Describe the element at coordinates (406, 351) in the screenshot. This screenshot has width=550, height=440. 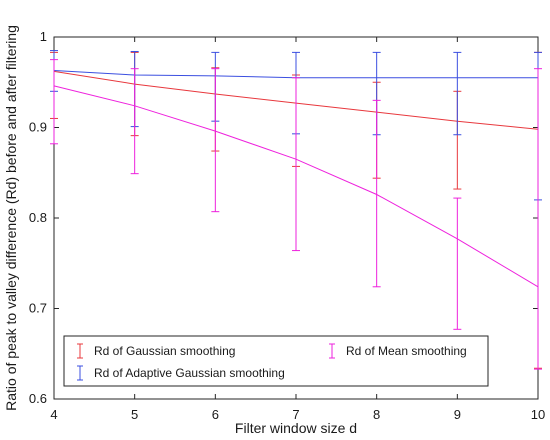
I see `legend-label: Rd of Mean smoothing` at that location.